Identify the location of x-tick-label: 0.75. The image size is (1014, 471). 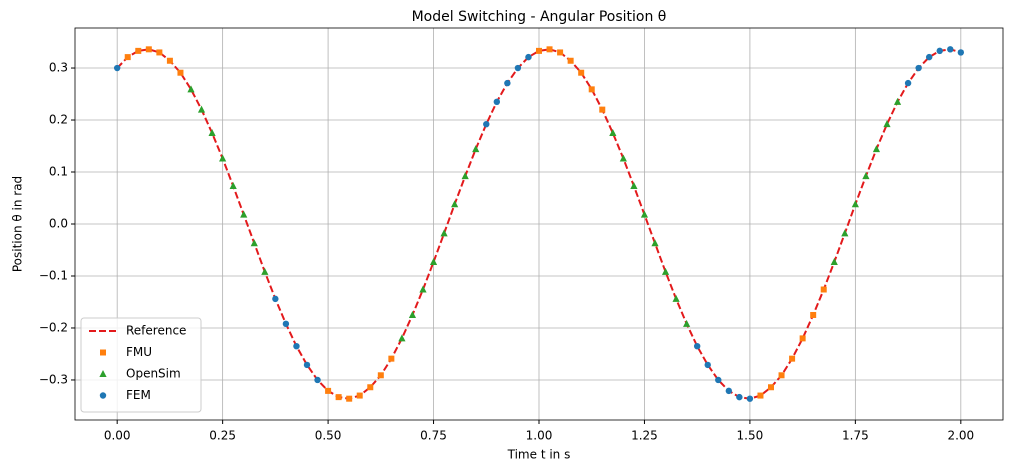
(433, 436).